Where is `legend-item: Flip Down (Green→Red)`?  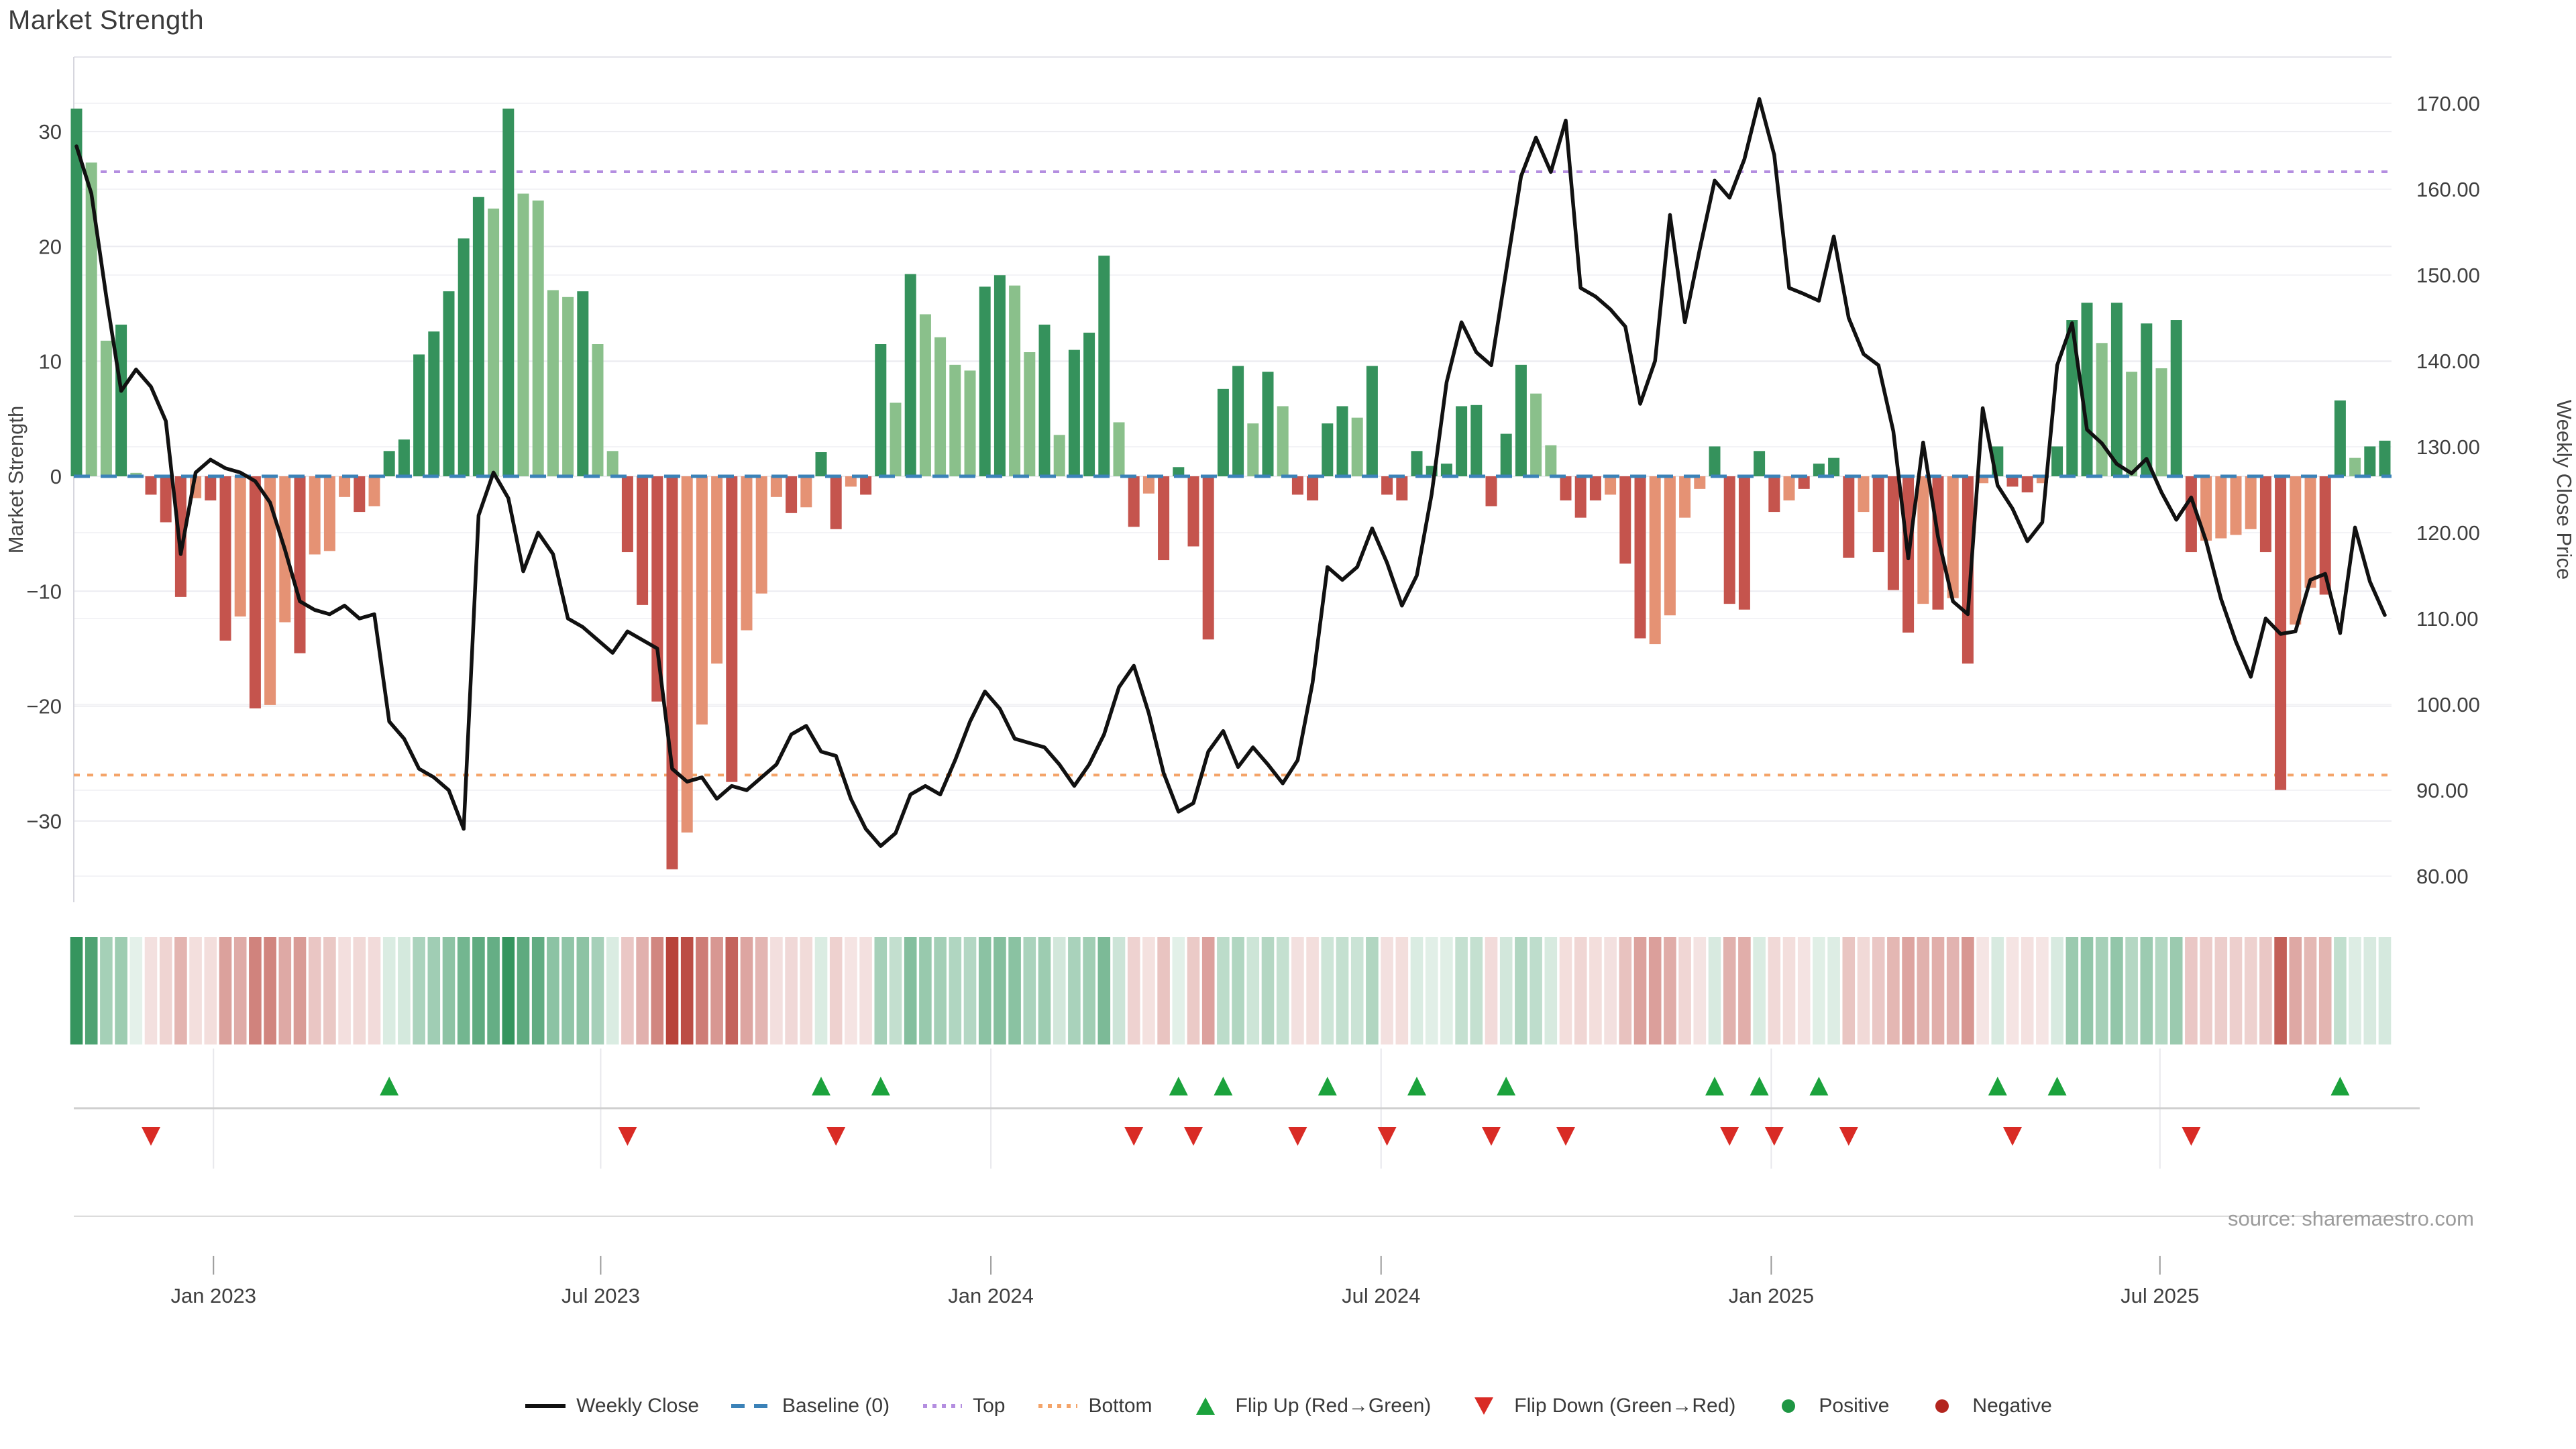 legend-item: Flip Down (Green→Red) is located at coordinates (1598, 1406).